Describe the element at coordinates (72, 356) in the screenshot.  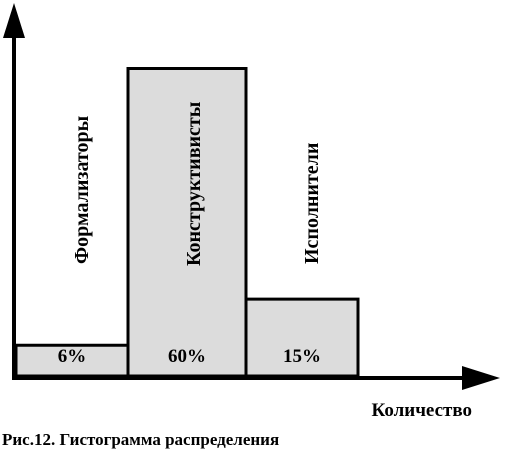
I see `bar-value-label: 6%` at that location.